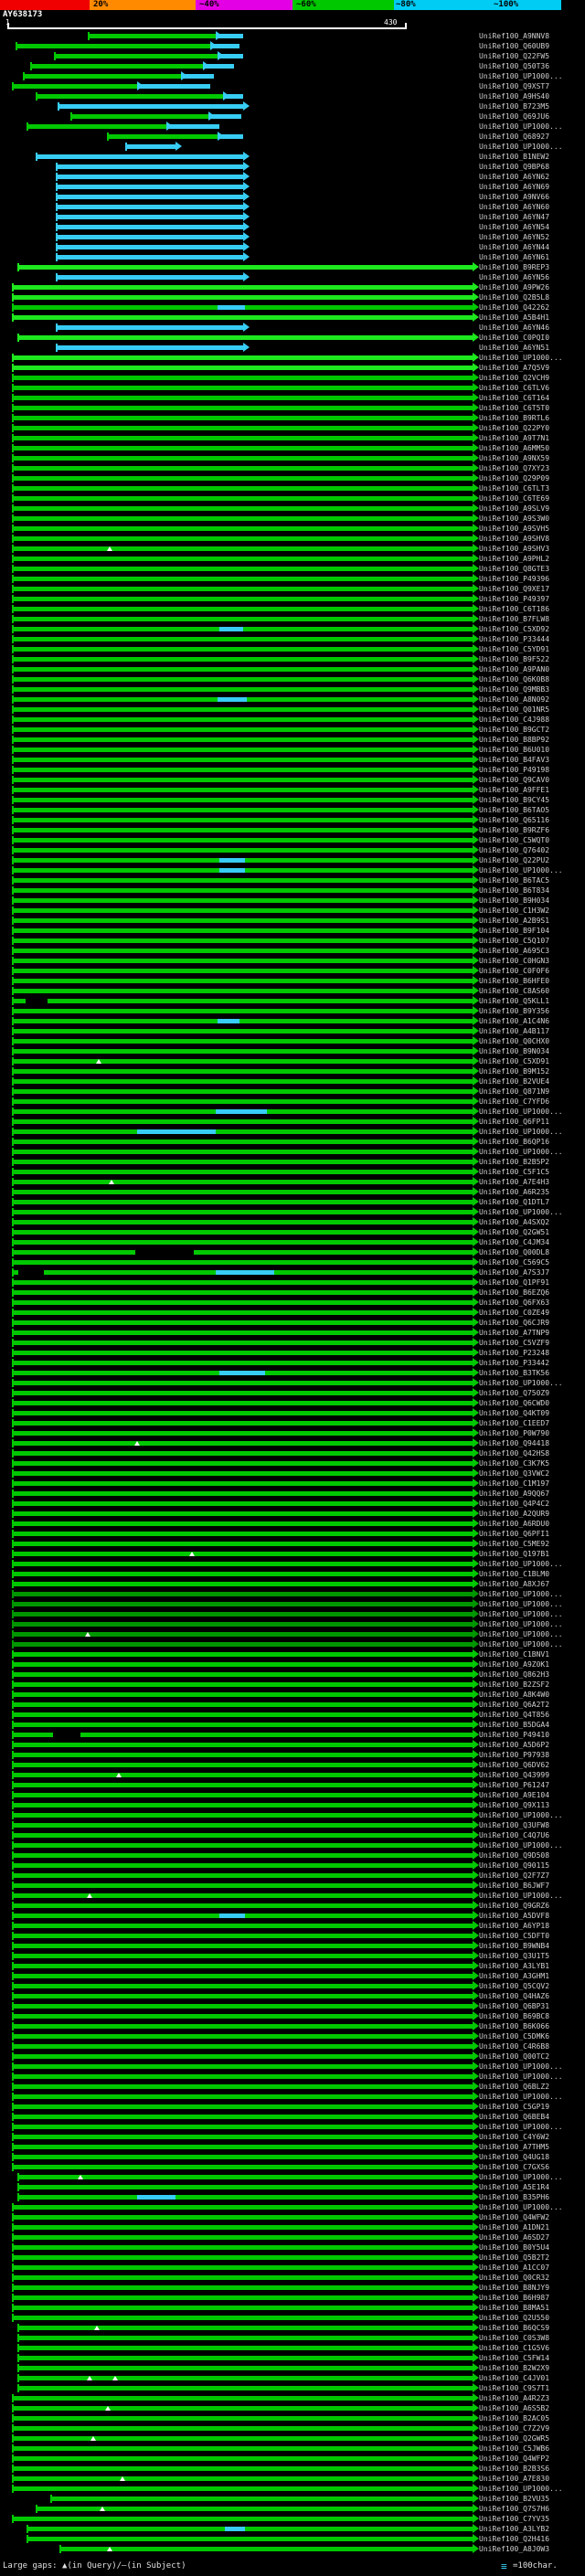 This screenshot has width=585, height=2576. Describe the element at coordinates (514, 1705) in the screenshot. I see `hit-label: UniRef100_Q6A2T2` at that location.